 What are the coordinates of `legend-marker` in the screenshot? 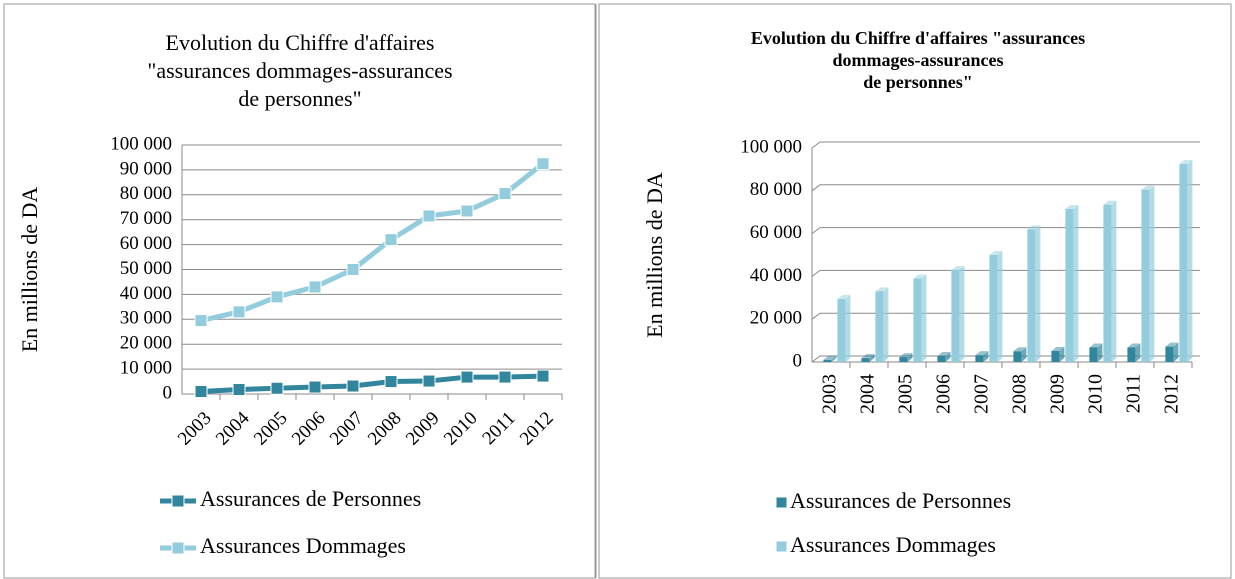 It's located at (781, 502).